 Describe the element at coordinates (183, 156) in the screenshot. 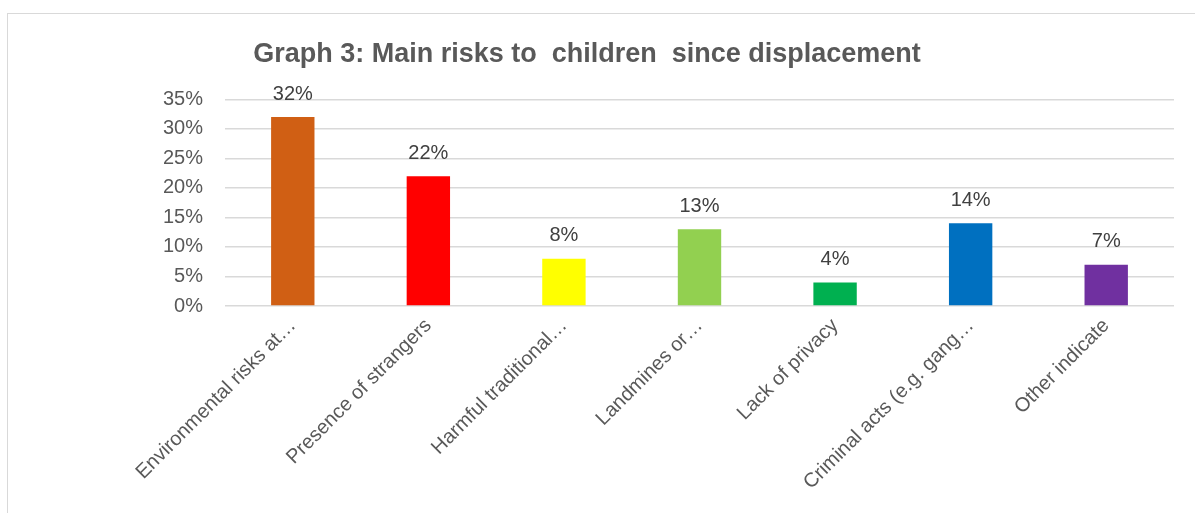

I see `y-tick-label: 25%` at that location.